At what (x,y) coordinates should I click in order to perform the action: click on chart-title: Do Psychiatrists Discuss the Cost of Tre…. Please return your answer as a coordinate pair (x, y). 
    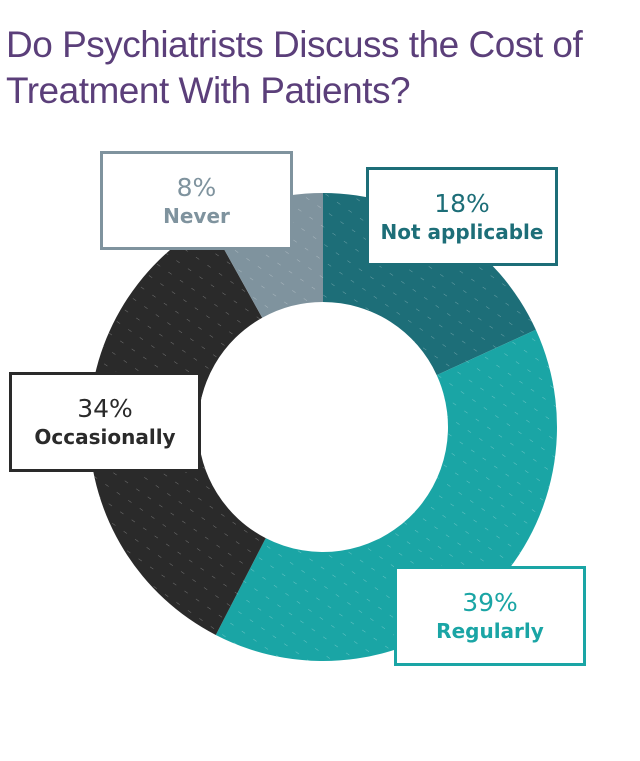
    Looking at the image, I should click on (294, 67).